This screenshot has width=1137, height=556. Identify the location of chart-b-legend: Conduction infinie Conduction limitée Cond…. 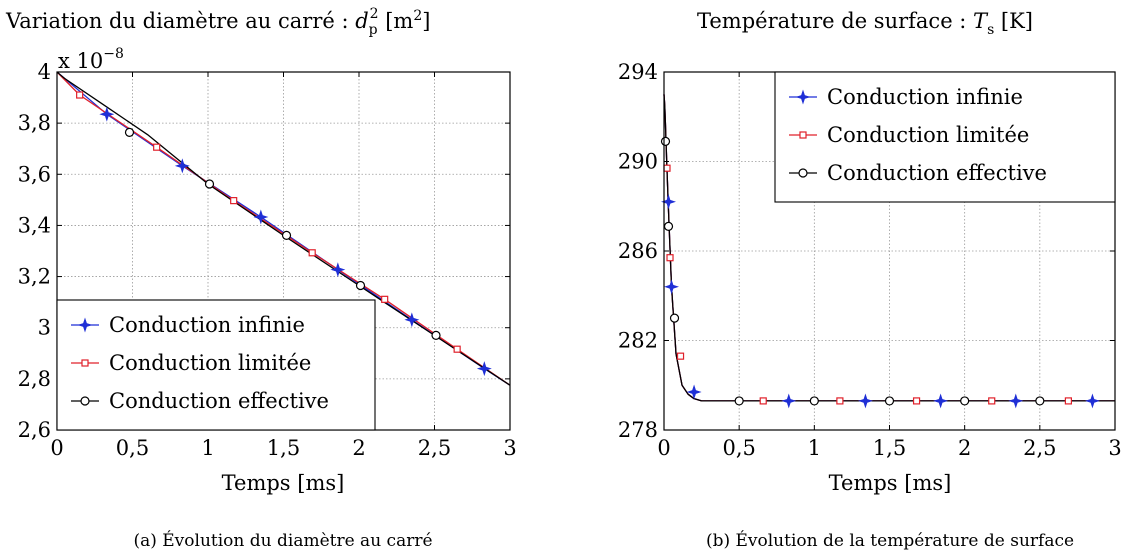
(945, 137).